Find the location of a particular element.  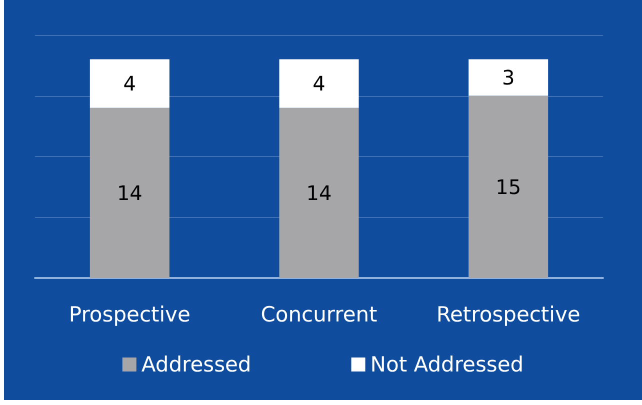

legend-label: Not Addressed is located at coordinates (447, 364).